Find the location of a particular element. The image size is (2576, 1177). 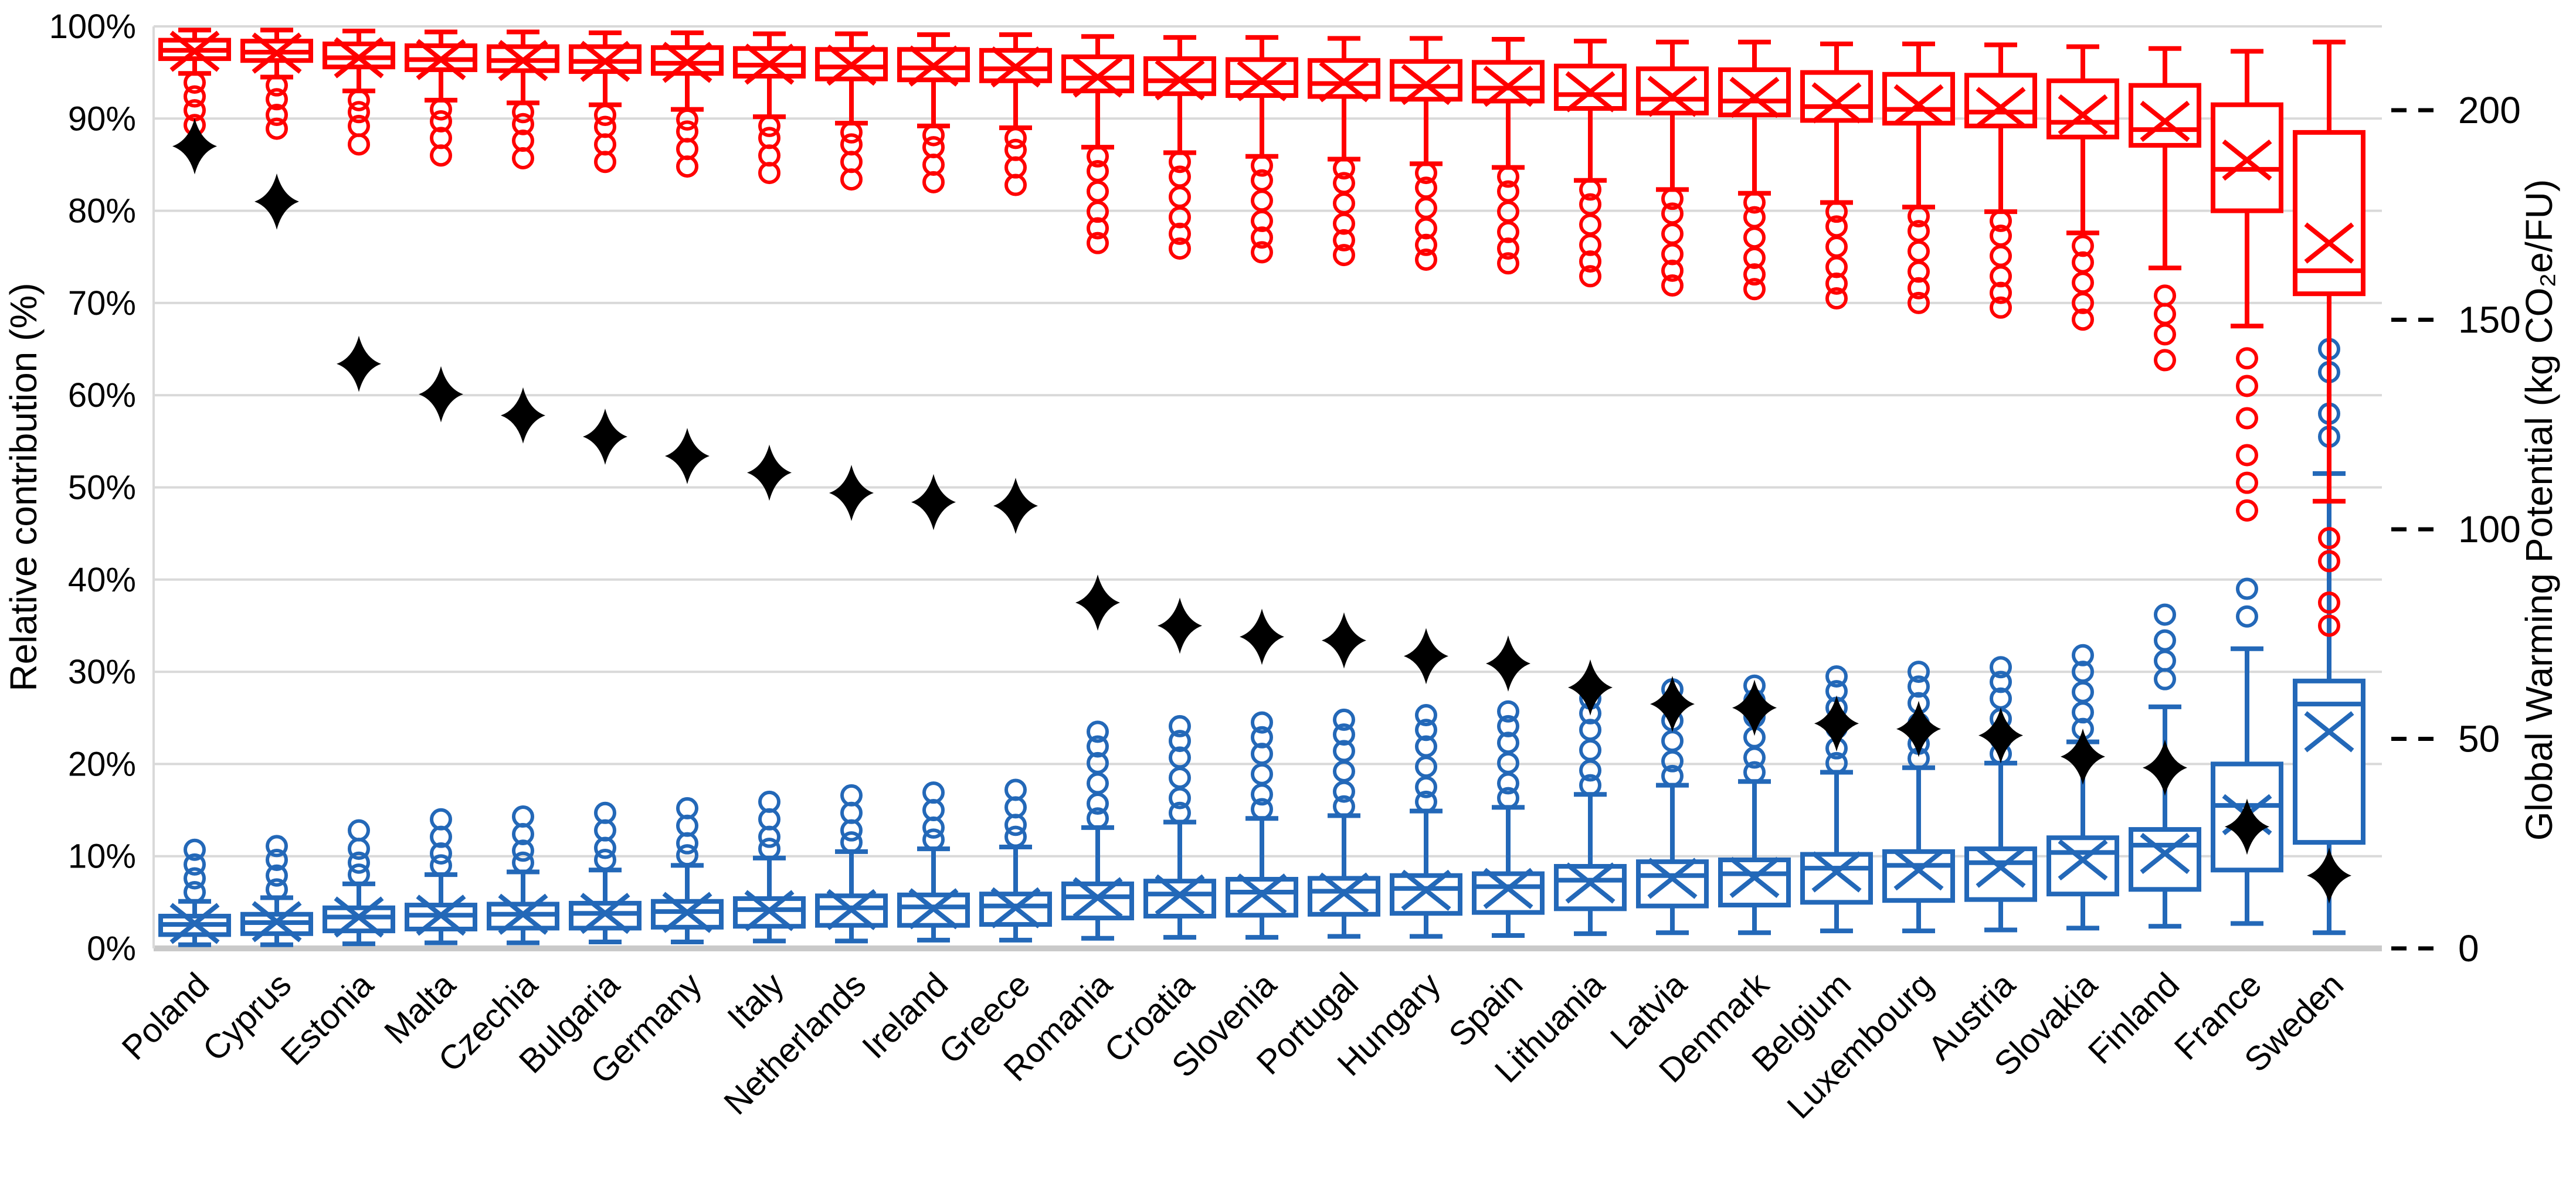

gwp-diamond-France is located at coordinates (2247, 826).